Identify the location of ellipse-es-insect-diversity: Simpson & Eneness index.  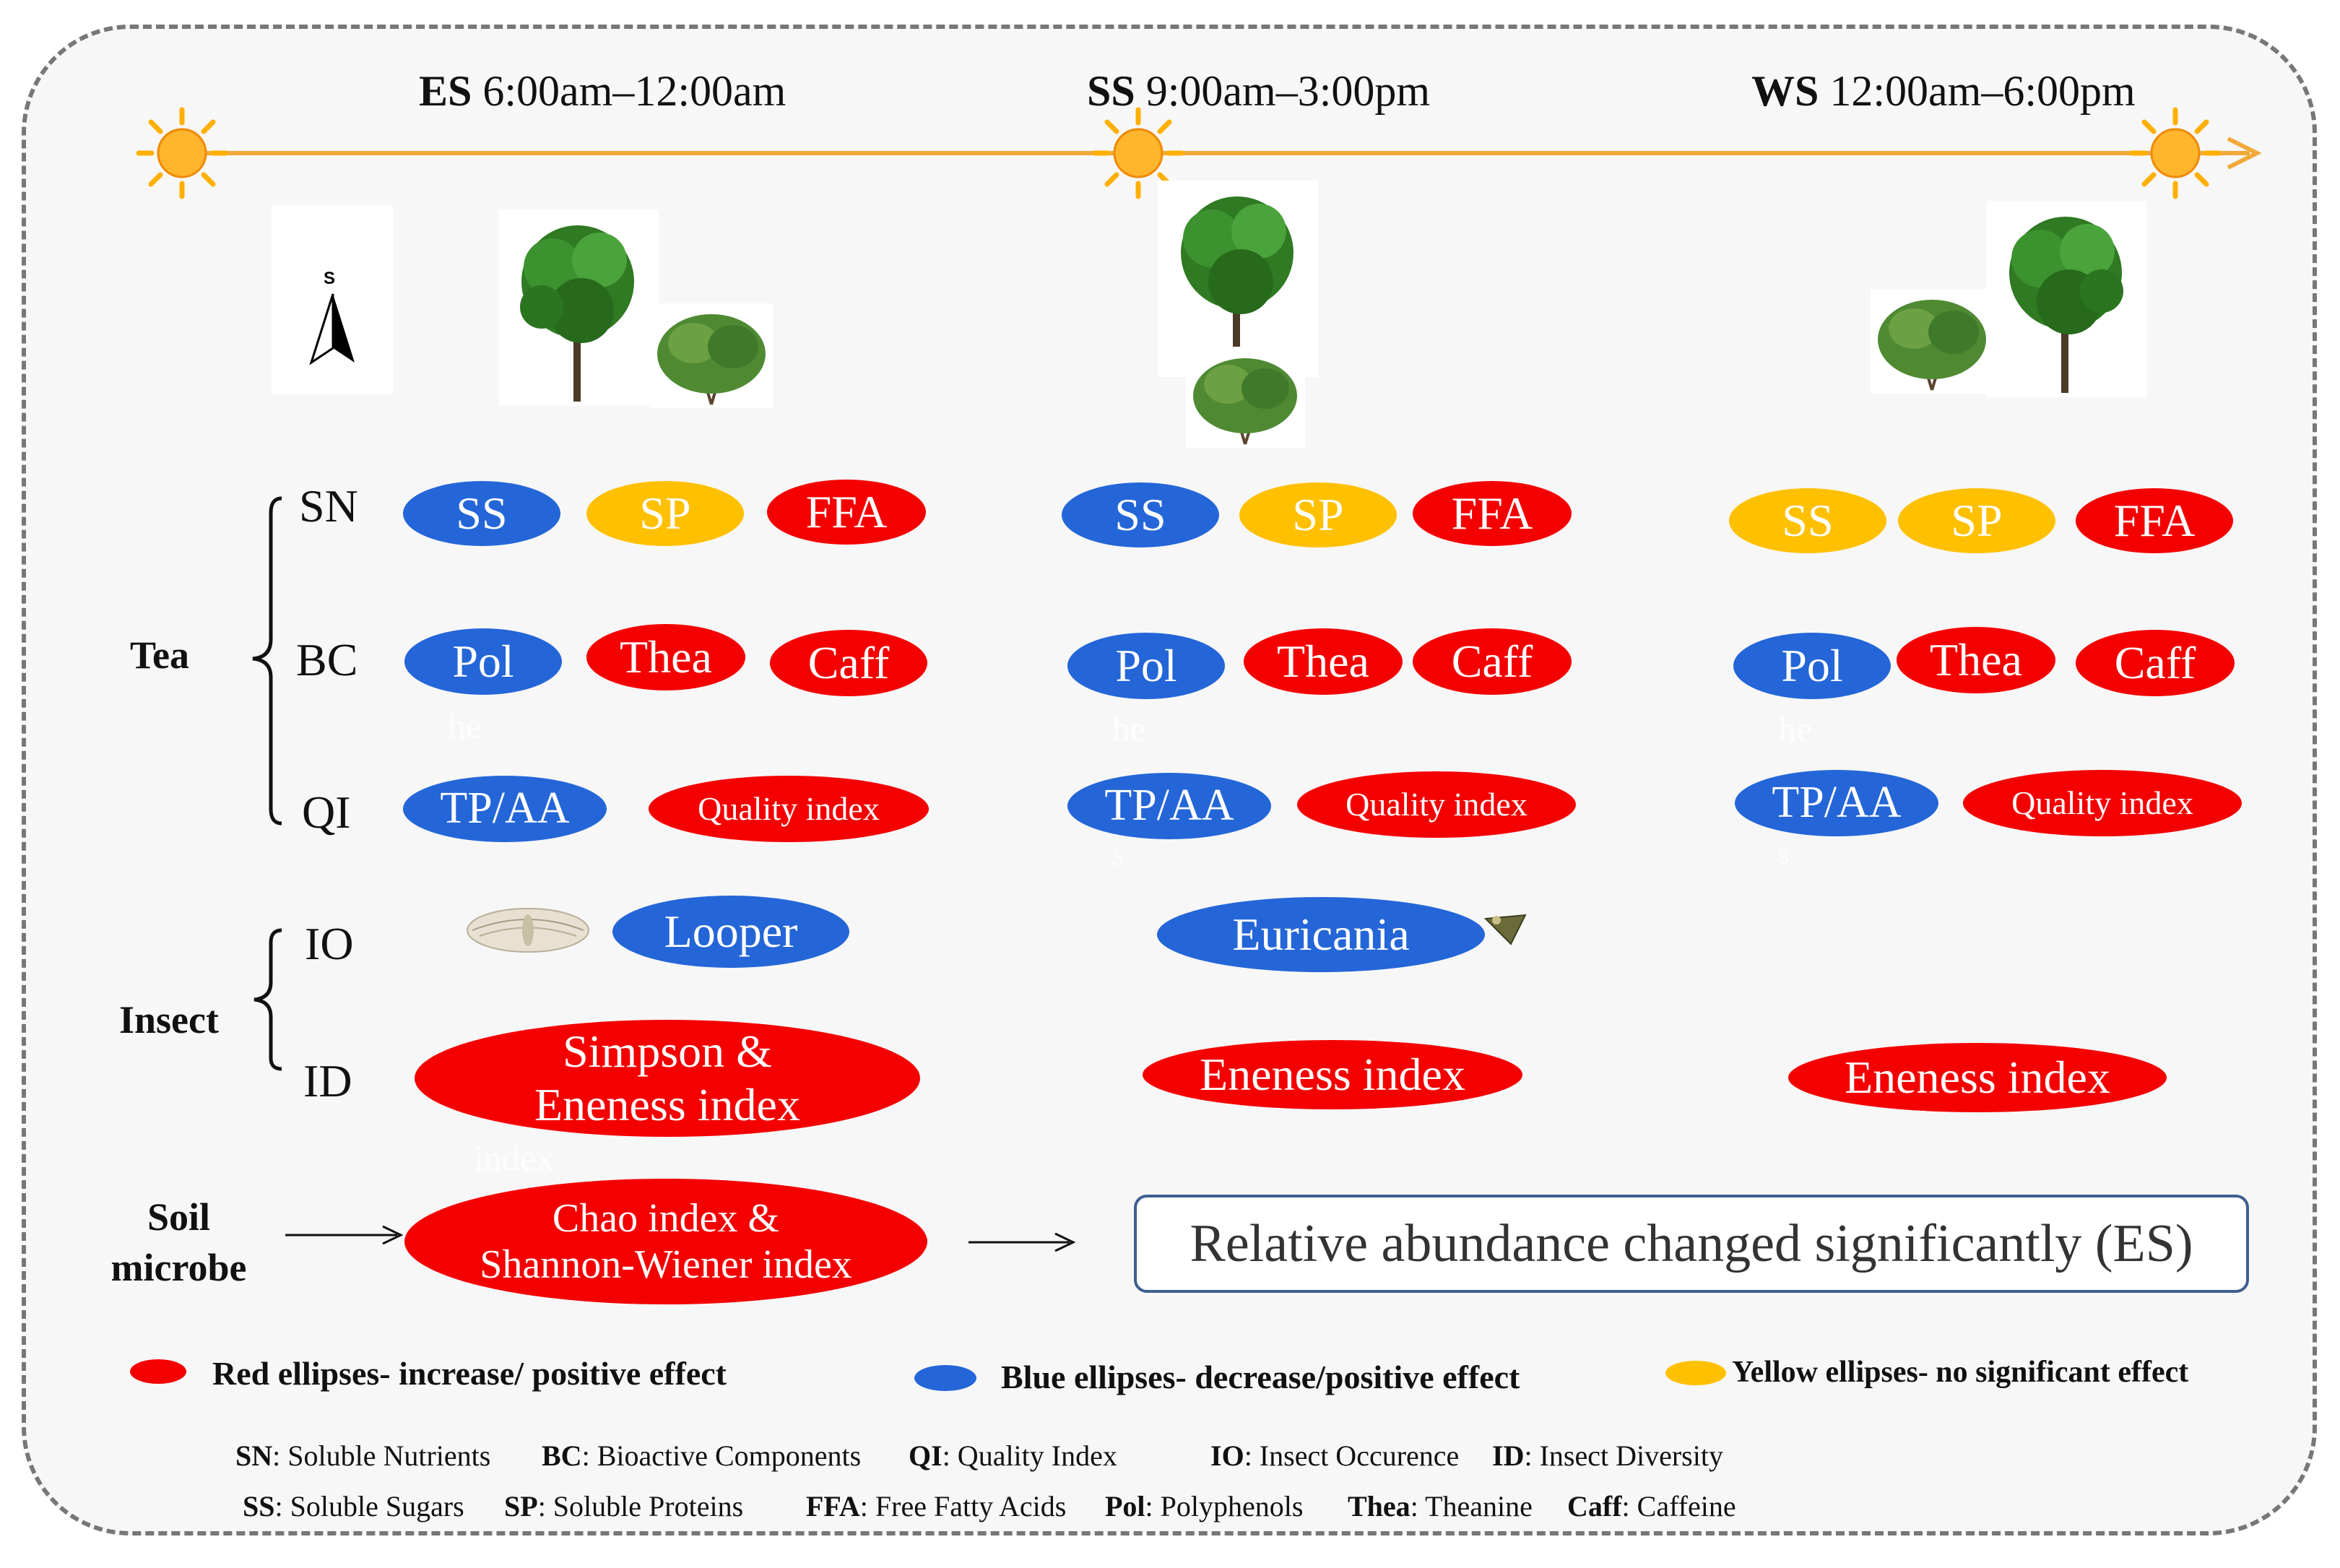
(667, 1078).